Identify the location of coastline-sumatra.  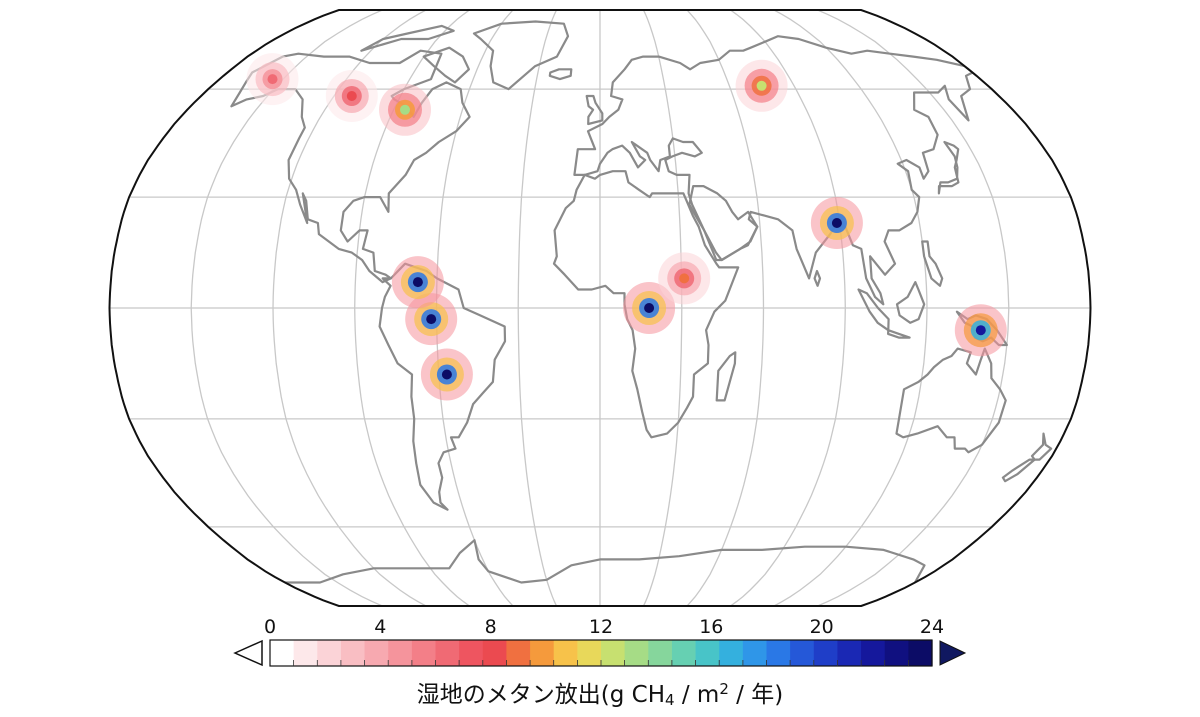
(873, 310).